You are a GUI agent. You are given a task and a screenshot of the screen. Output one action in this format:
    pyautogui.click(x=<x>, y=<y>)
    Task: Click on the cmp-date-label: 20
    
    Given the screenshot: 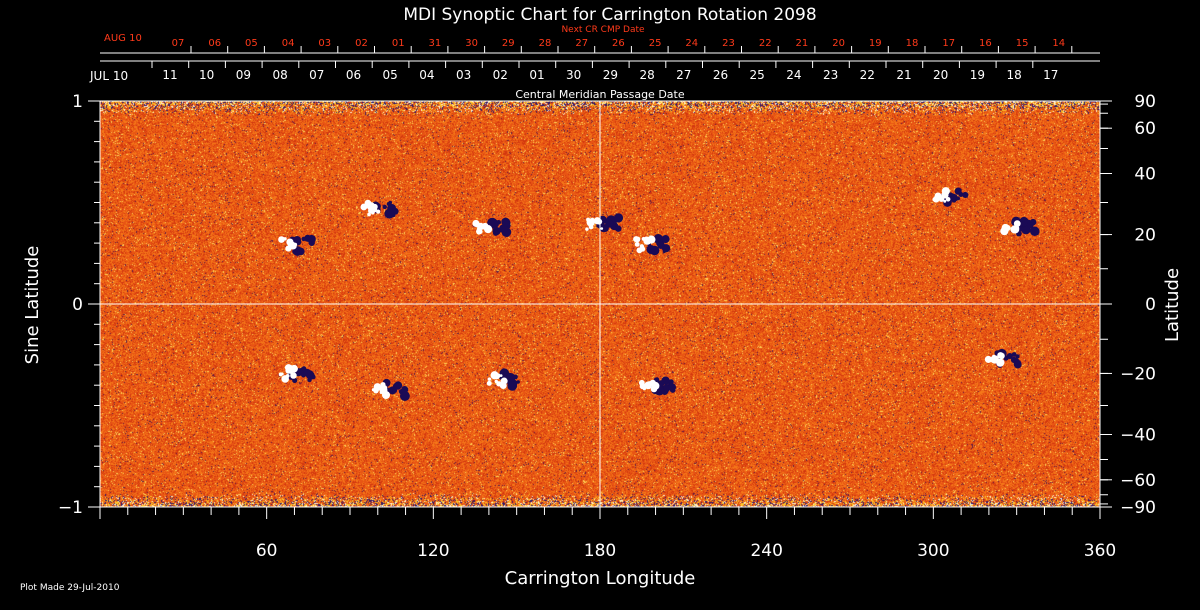 What is the action you would take?
    pyautogui.click(x=940, y=75)
    